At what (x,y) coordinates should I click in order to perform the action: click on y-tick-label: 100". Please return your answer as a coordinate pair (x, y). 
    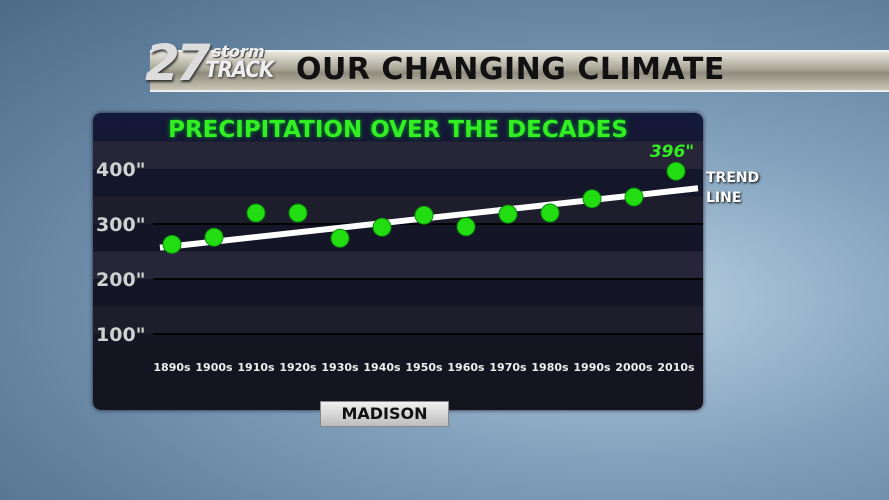
    Looking at the image, I should click on (121, 335).